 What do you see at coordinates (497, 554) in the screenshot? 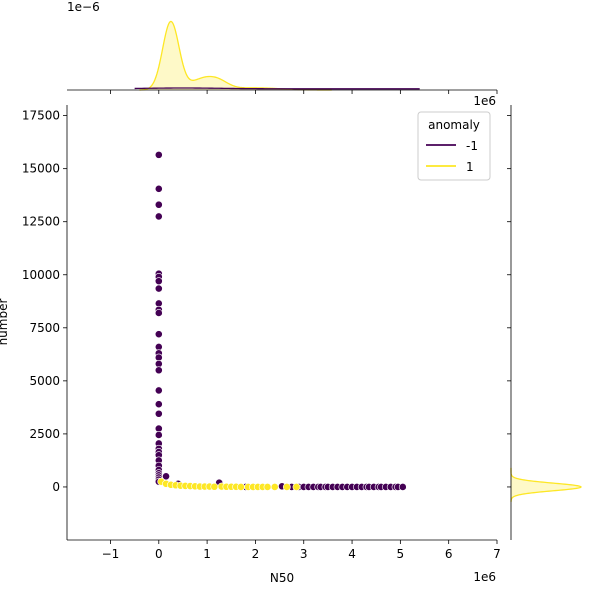
I see `x-tick-label: 7` at bounding box center [497, 554].